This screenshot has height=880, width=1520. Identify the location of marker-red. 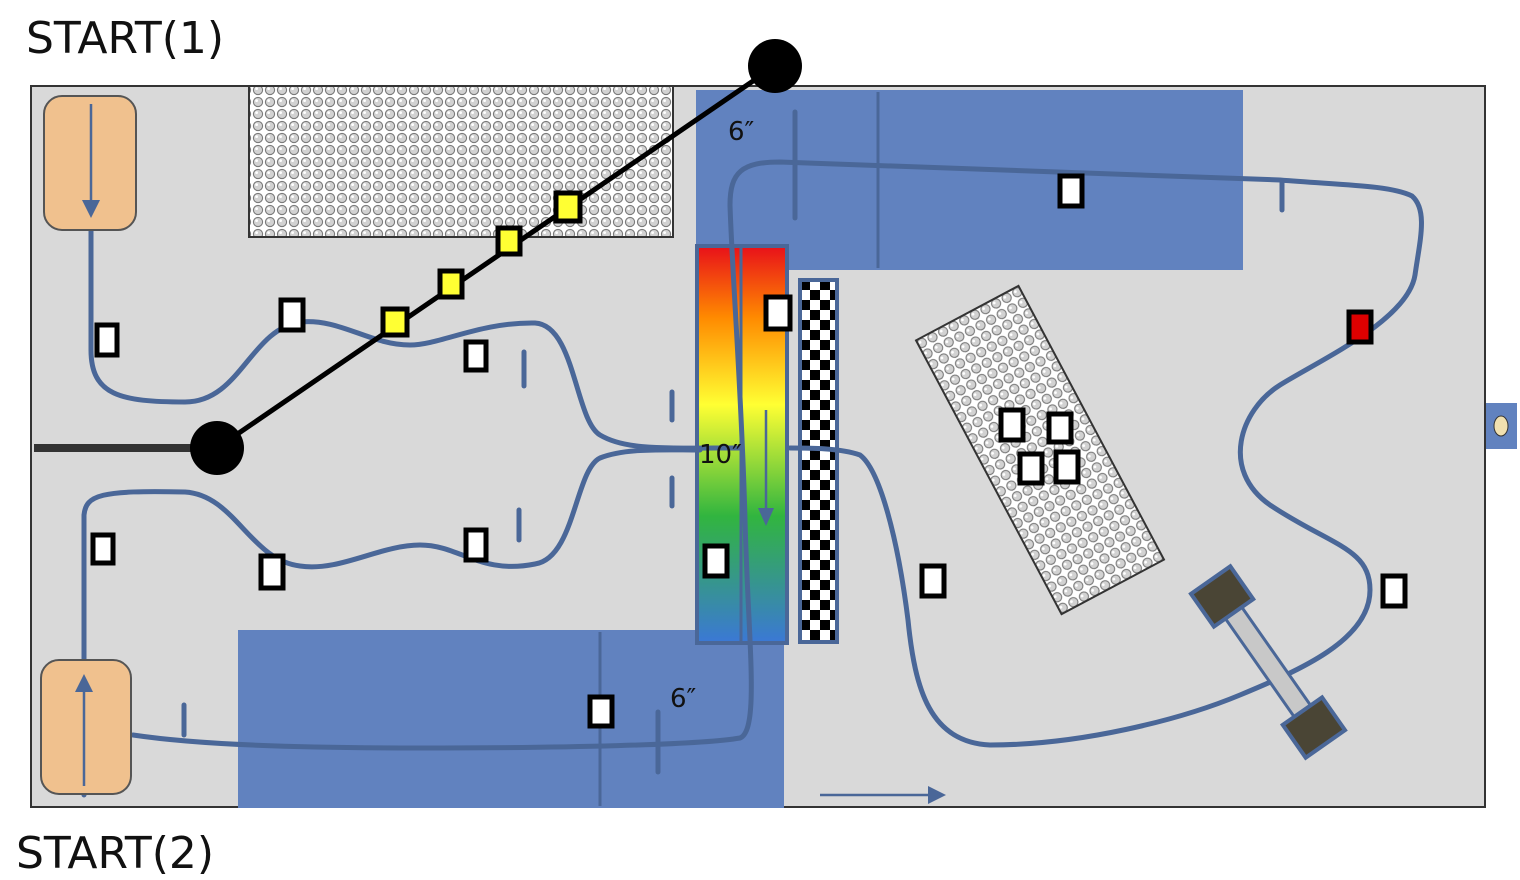
(1360, 327).